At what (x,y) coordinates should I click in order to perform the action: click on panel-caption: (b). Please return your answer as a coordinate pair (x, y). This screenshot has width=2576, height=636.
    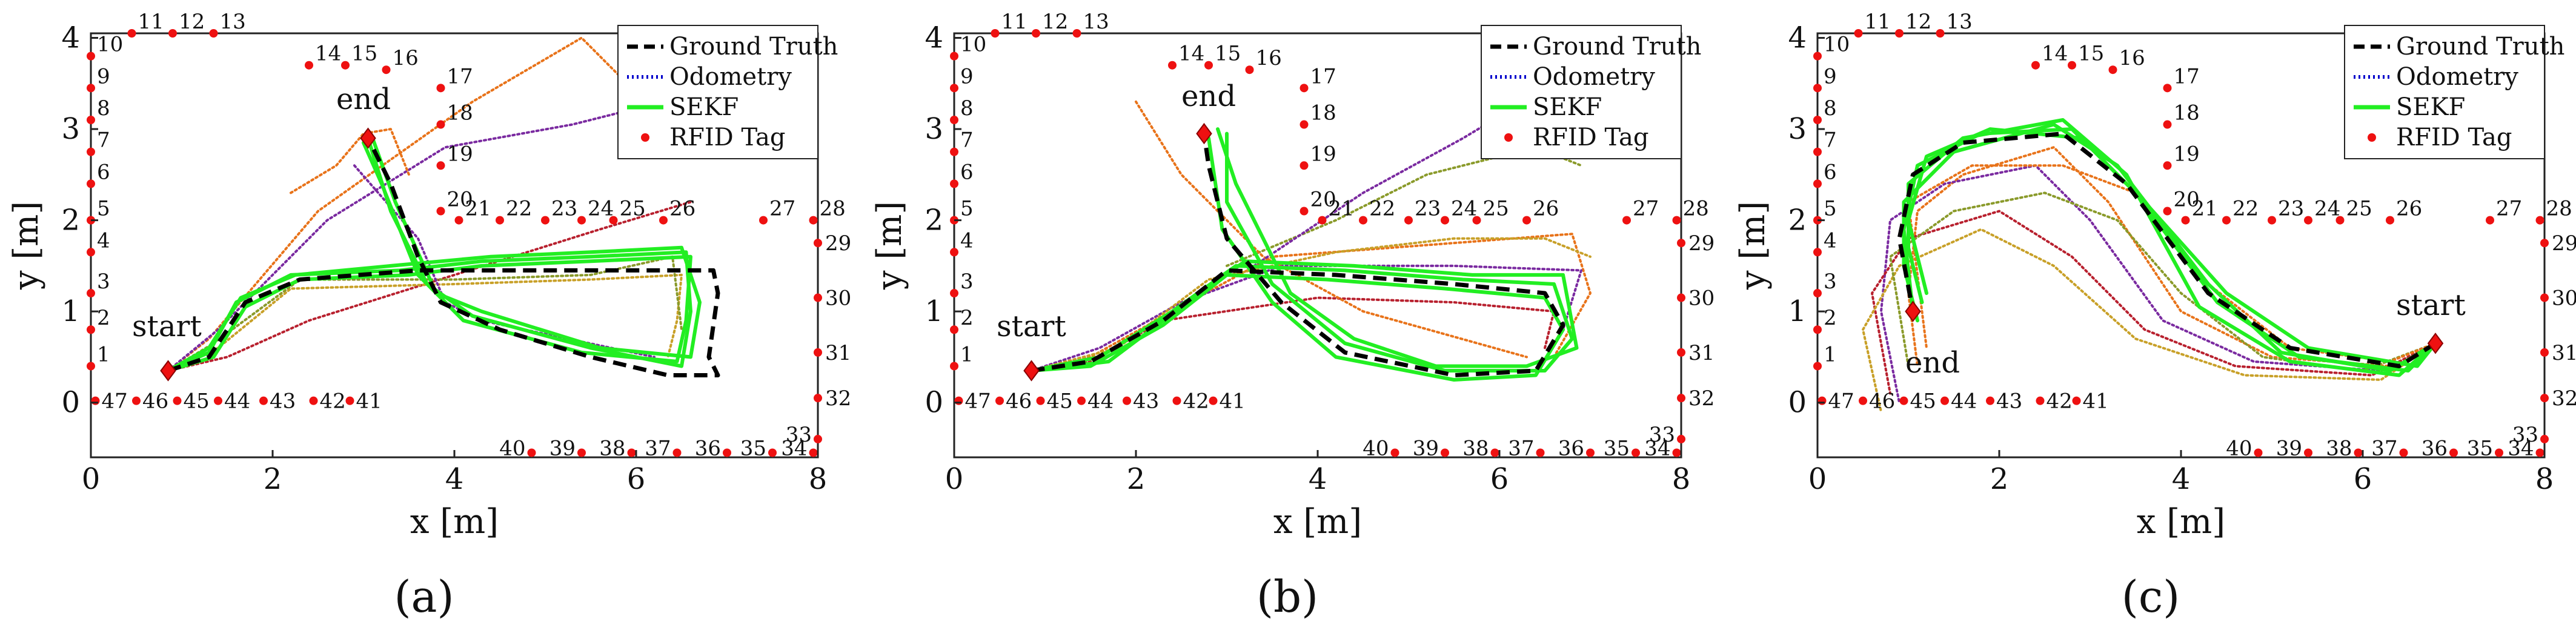
    Looking at the image, I should click on (1287, 596).